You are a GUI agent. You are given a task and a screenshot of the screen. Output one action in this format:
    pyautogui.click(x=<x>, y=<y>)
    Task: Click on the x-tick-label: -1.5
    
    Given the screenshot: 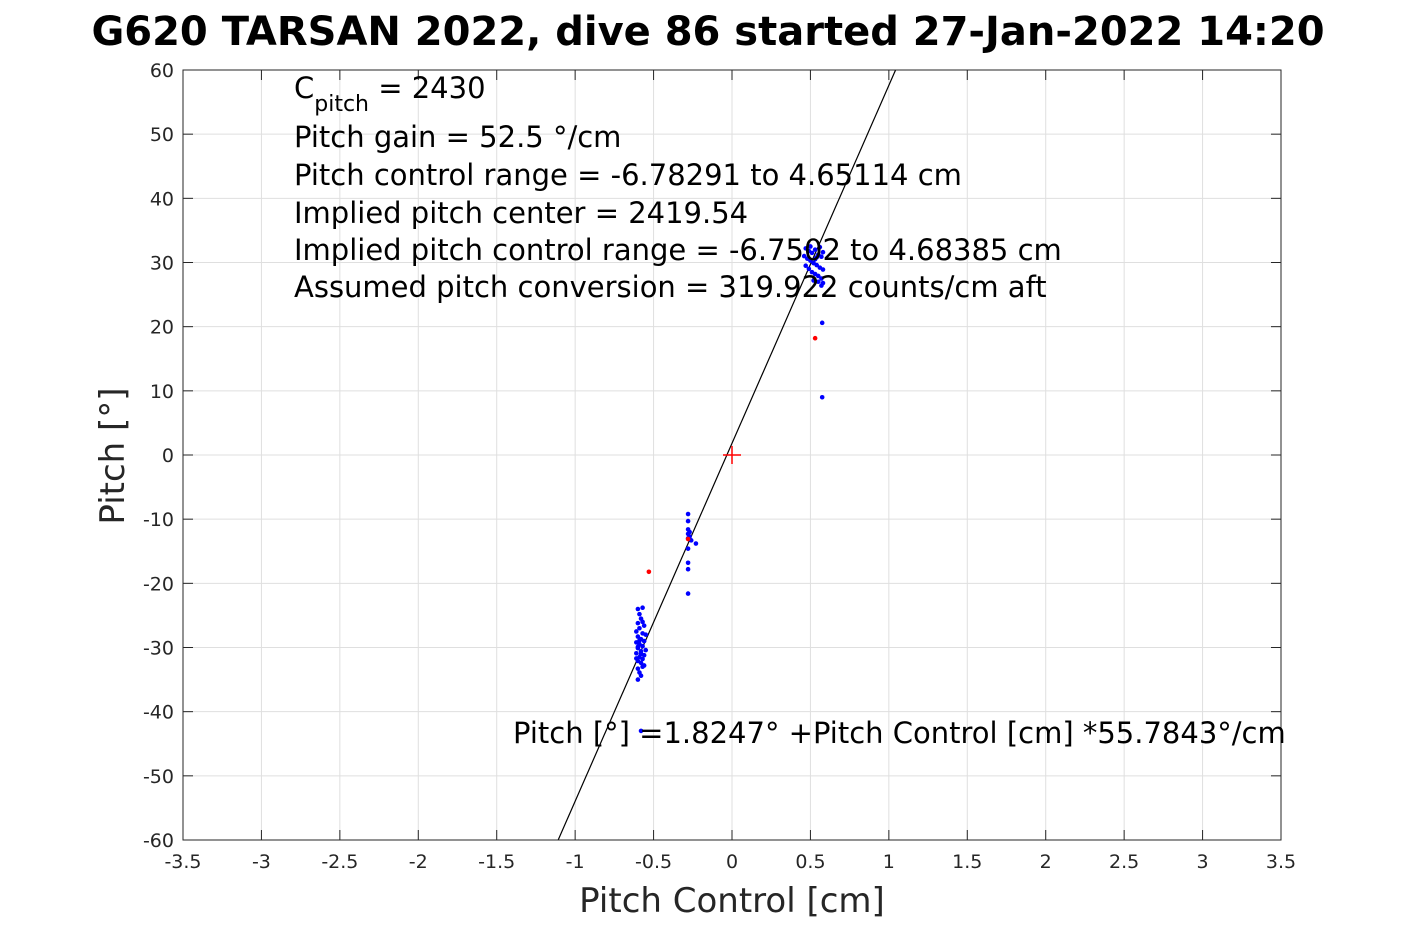 What is the action you would take?
    pyautogui.click(x=496, y=862)
    